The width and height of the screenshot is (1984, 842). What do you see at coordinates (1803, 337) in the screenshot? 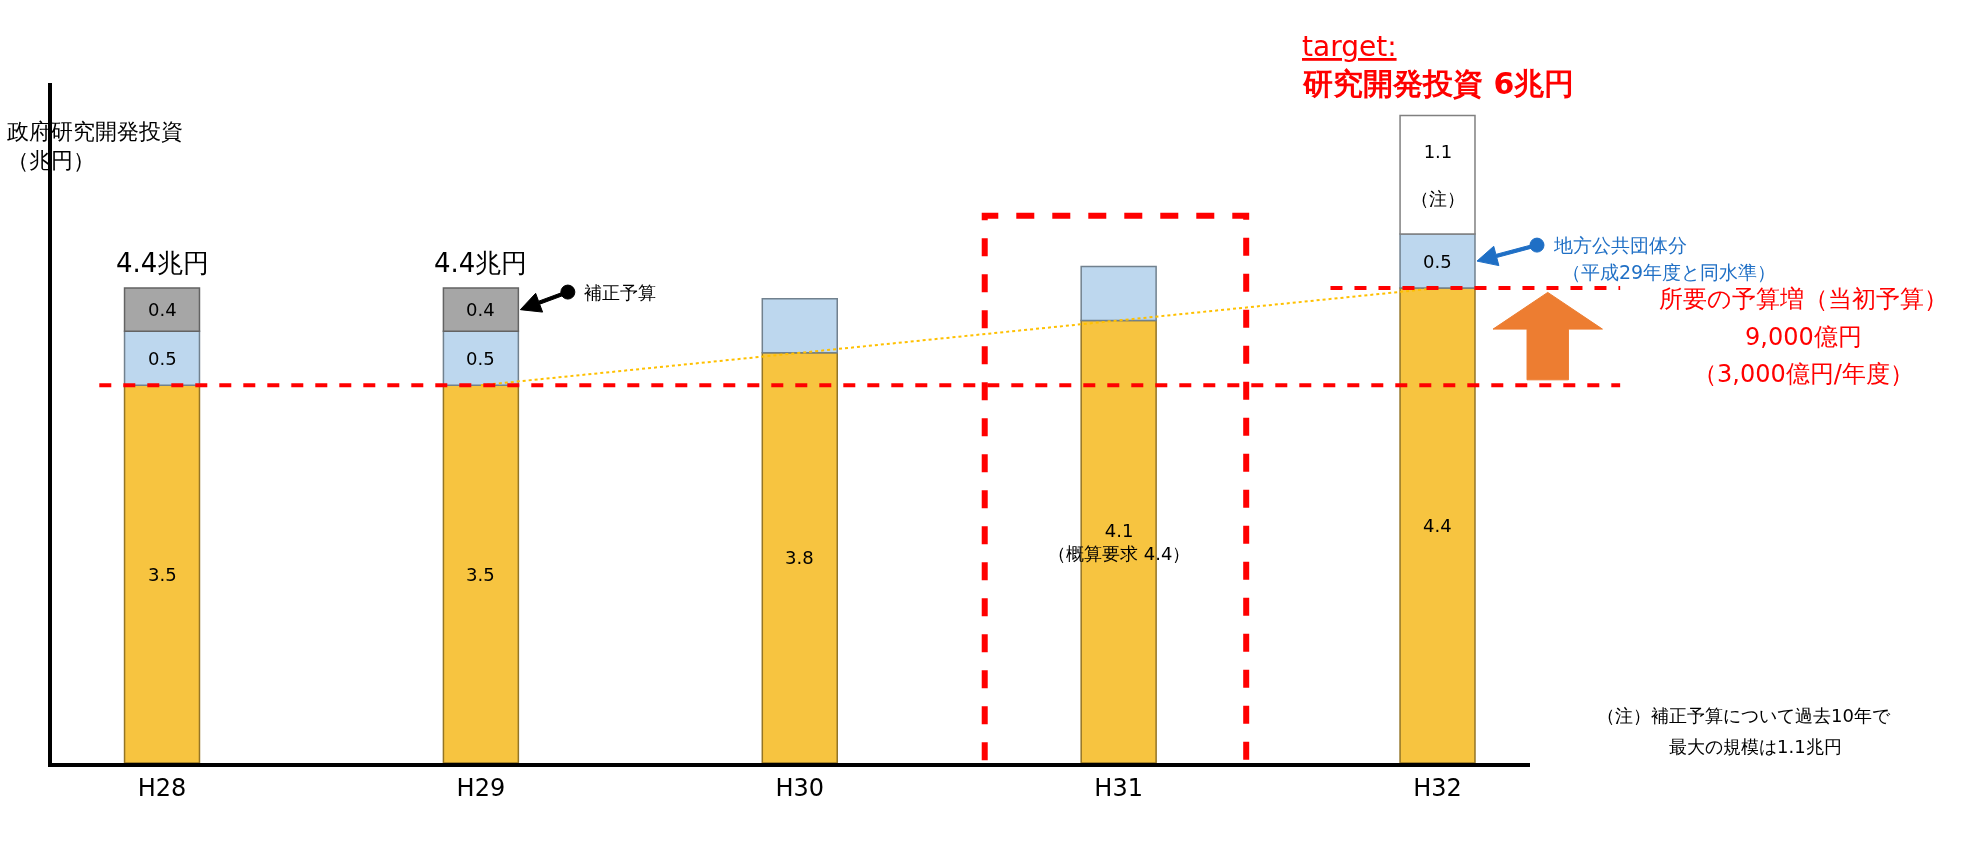
I see `text: 9,000億円` at bounding box center [1803, 337].